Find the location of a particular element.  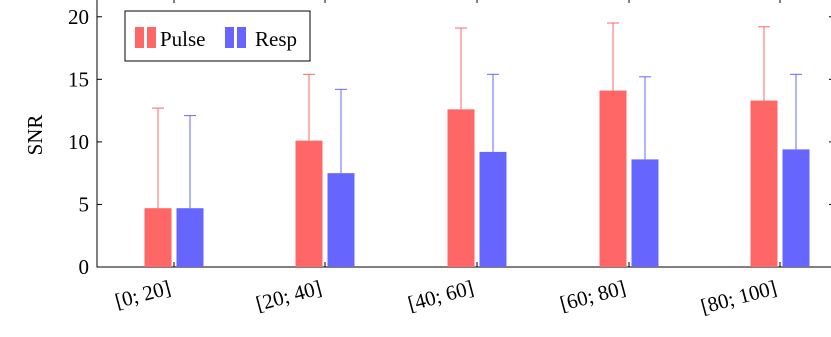

x-tick-label-4: [80; 100] is located at coordinates (738, 296).